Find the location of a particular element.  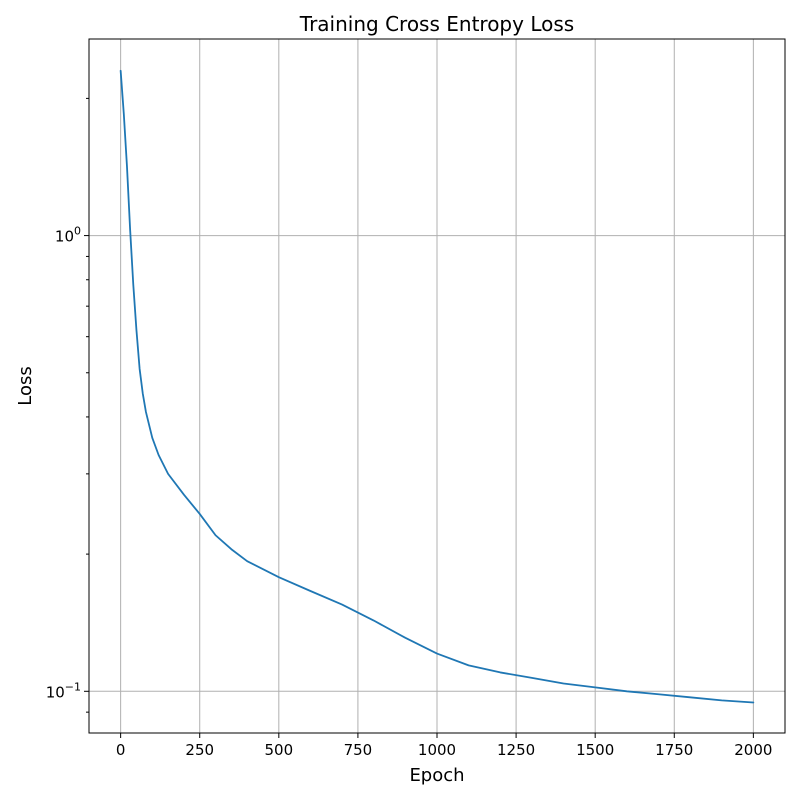

x-tick-label: 1250 is located at coordinates (516, 750).